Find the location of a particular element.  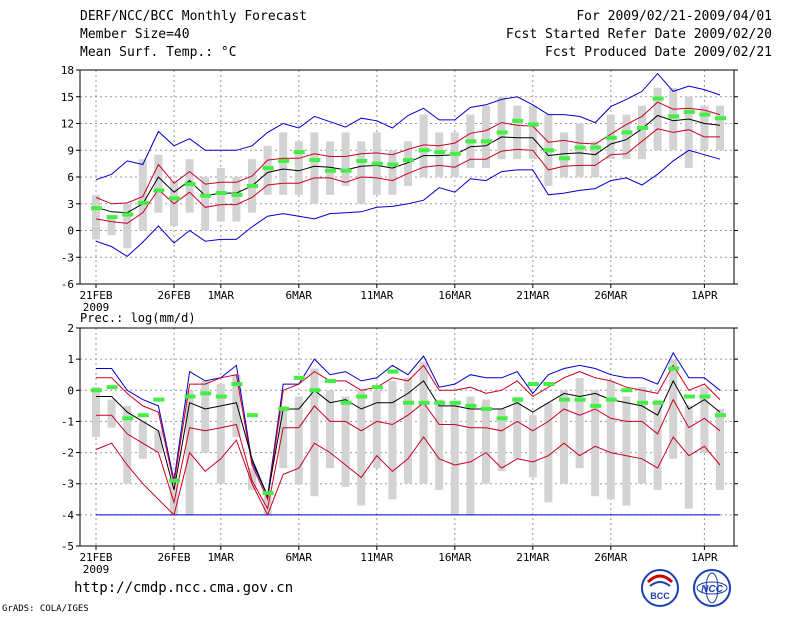

x-tick-label: 1APR is located at coordinates (704, 557).